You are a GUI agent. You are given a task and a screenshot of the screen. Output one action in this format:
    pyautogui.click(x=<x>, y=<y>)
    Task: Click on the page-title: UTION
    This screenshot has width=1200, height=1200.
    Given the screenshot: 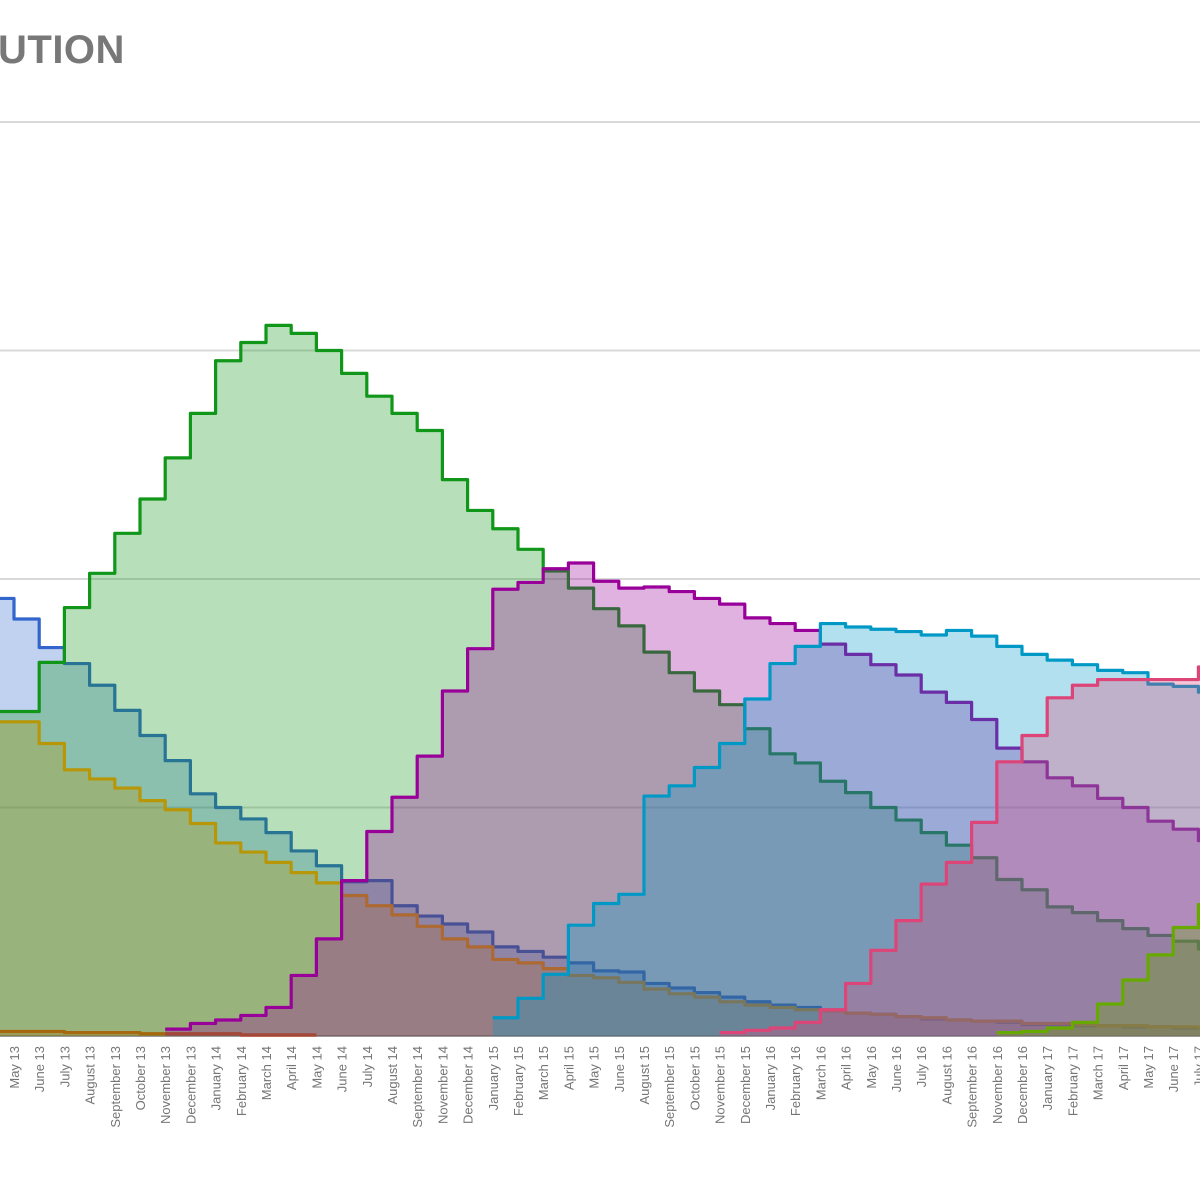 What is the action you would take?
    pyautogui.click(x=62, y=50)
    